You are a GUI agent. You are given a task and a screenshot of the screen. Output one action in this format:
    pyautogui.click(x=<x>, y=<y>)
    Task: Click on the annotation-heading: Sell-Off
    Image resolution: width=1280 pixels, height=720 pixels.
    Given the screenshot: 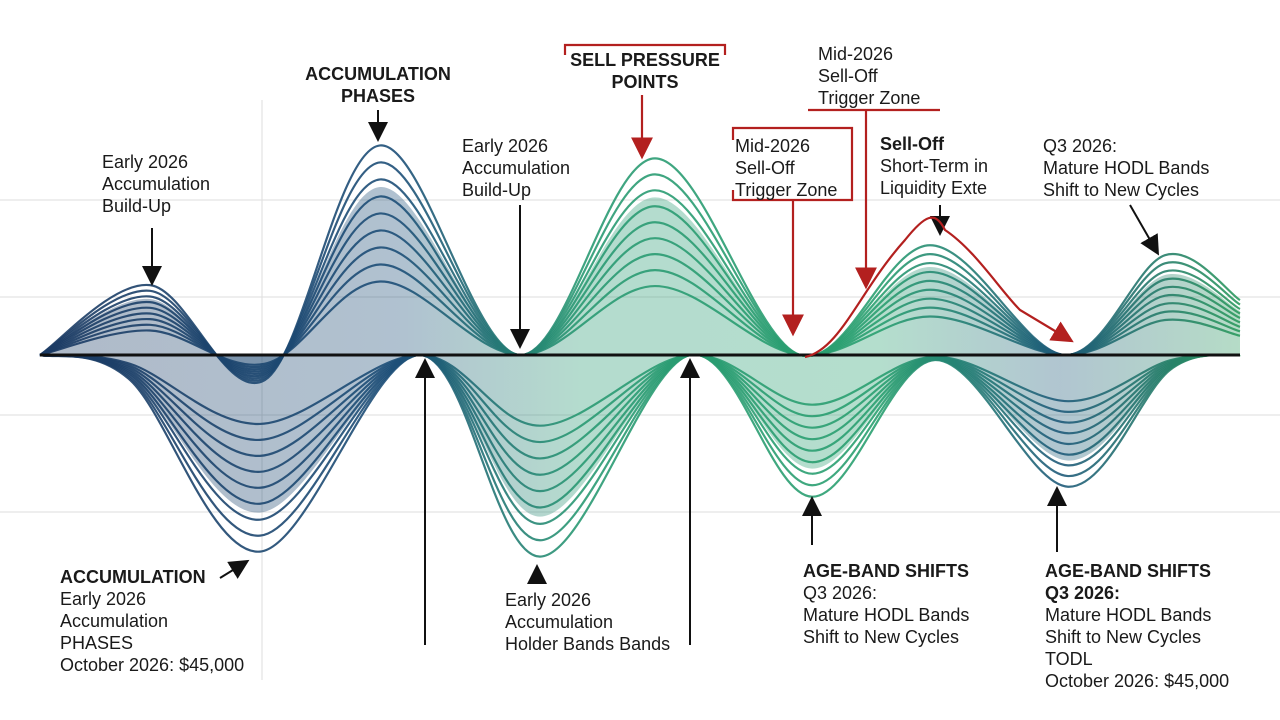 What is the action you would take?
    pyautogui.click(x=912, y=144)
    